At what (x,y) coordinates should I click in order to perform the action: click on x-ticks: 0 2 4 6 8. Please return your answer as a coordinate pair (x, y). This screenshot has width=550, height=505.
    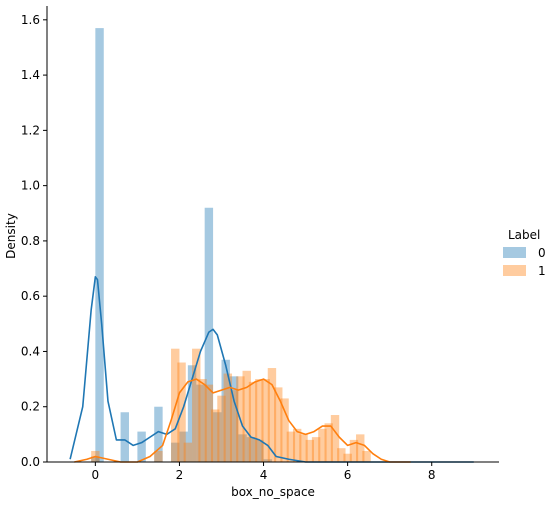
    Looking at the image, I should click on (264, 472).